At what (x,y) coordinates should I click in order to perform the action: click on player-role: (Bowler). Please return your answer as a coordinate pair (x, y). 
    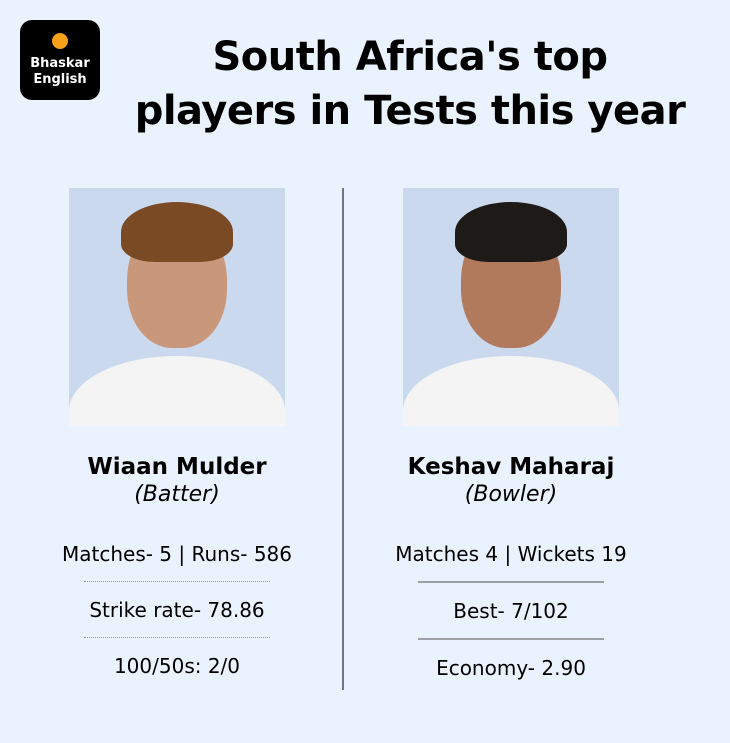
    Looking at the image, I should click on (511, 494).